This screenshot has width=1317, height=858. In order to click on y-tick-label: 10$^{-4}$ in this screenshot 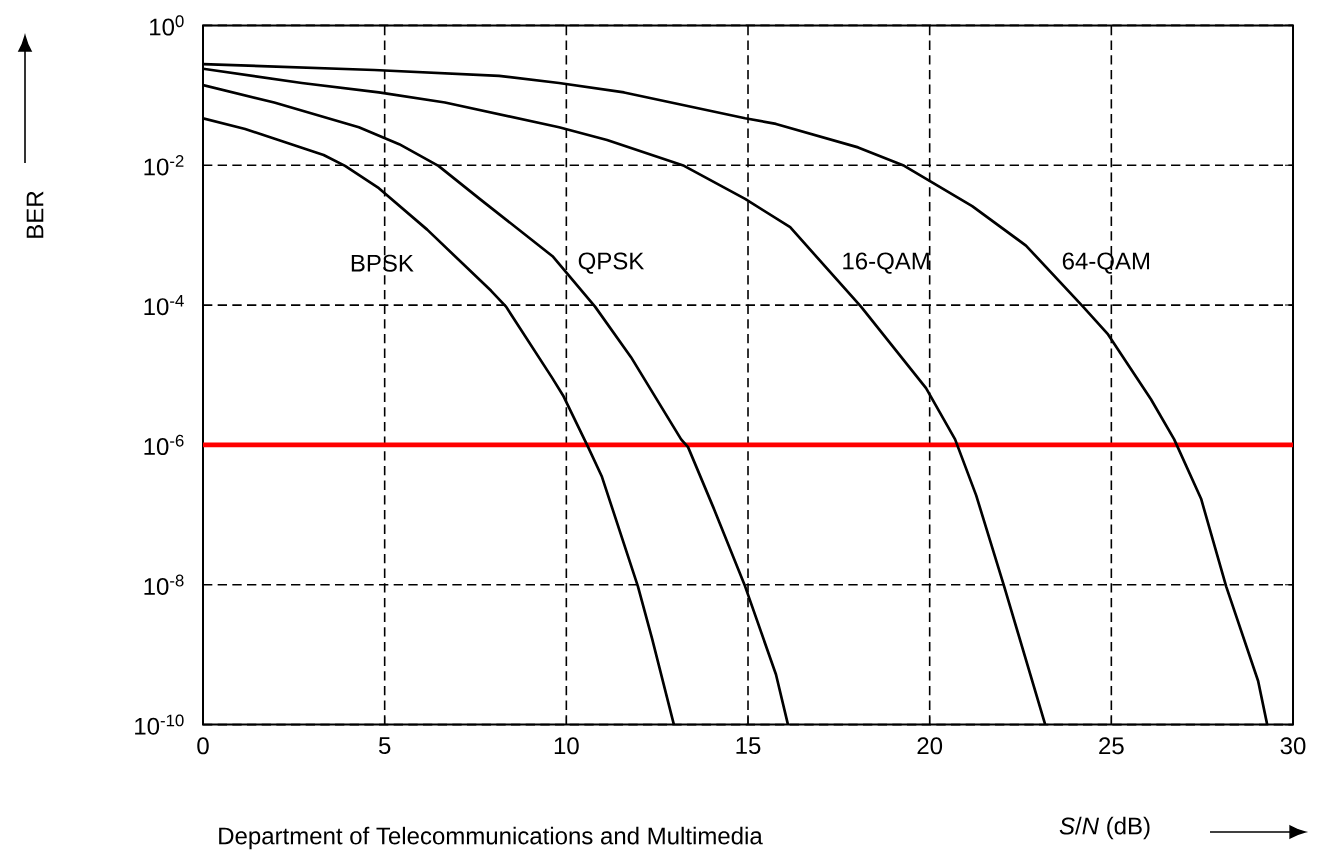, I will do `click(164, 305)`.